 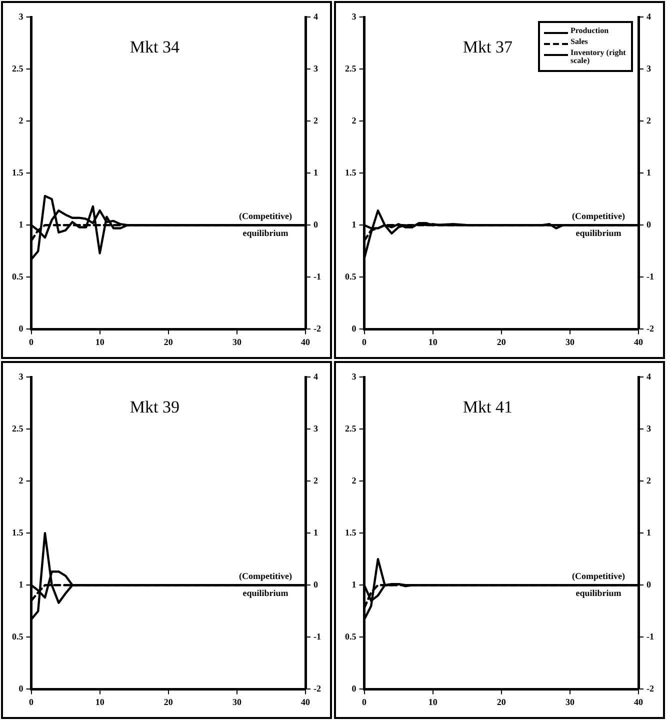 I want to click on text: Mkt 37, so click(x=487, y=47).